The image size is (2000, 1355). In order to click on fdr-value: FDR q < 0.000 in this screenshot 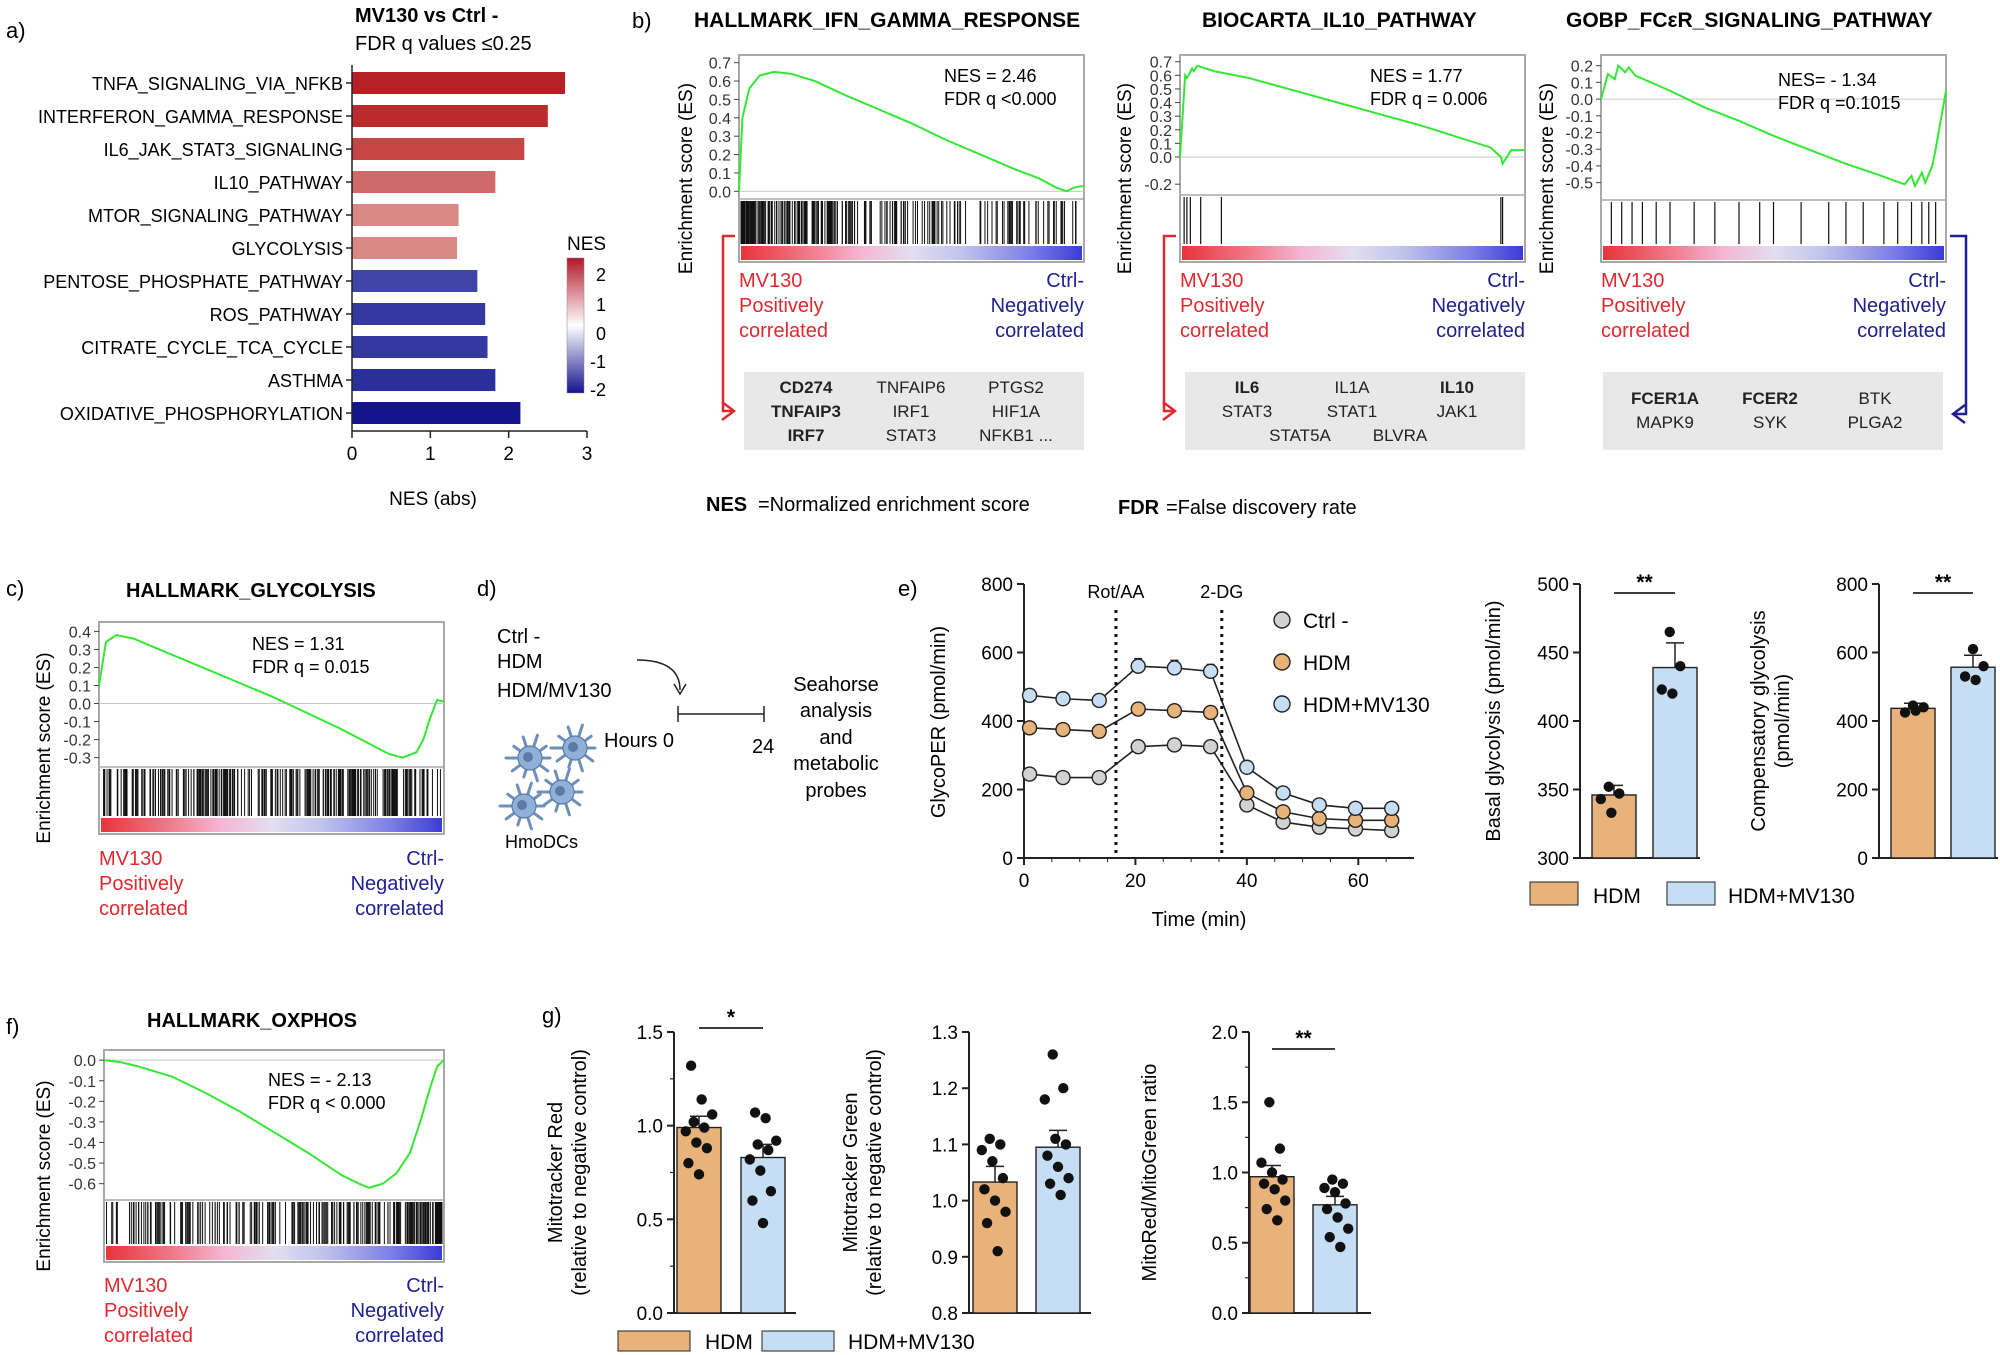, I will do `click(327, 1103)`.